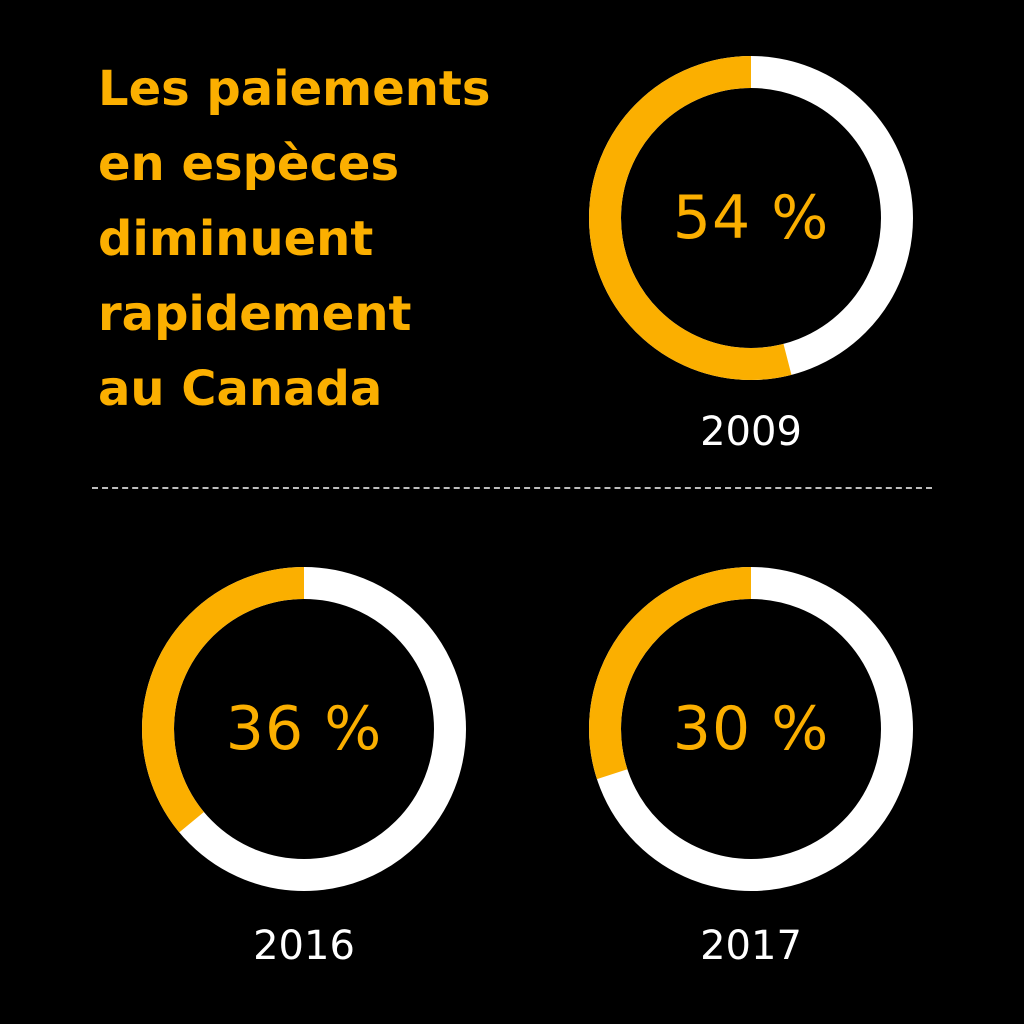  I want to click on donut-chart-2016: 36 %, so click(304, 729).